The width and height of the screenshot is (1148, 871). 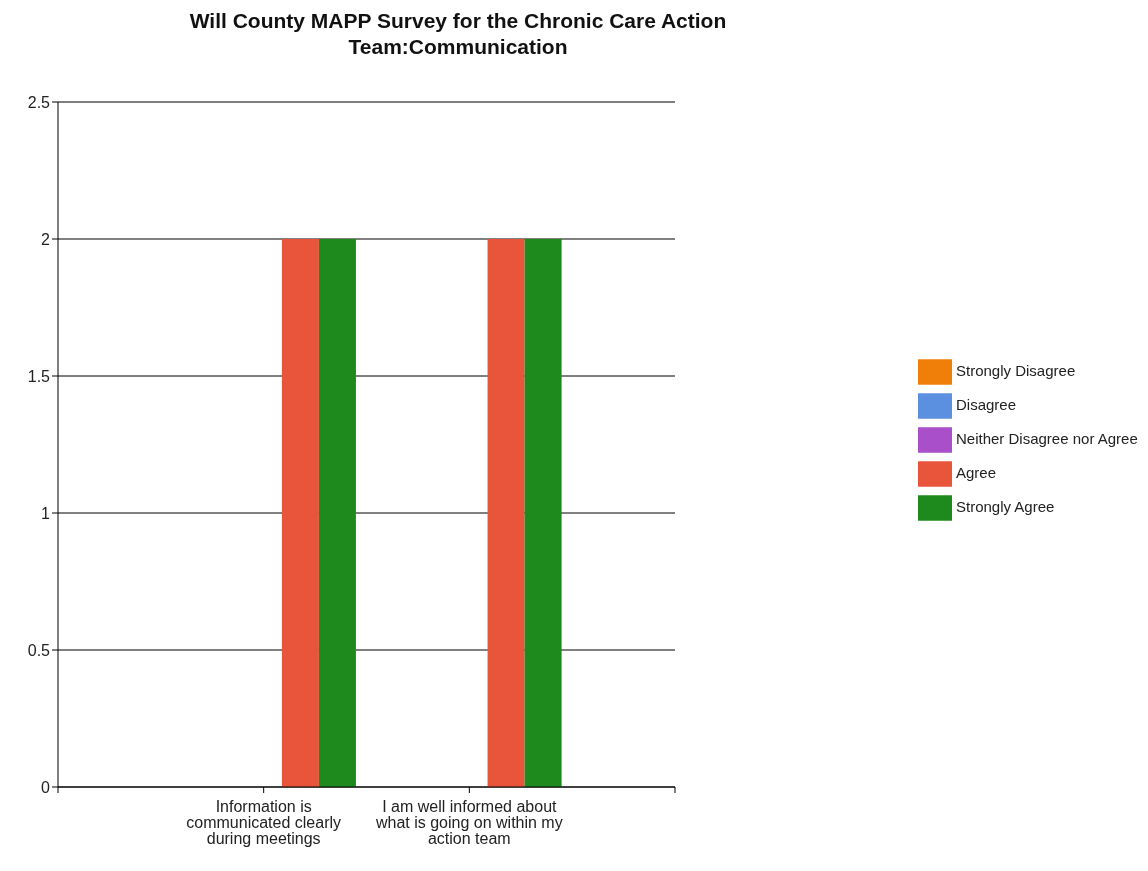 I want to click on x-tick-label: Information is communicated clearly during meetings, so click(x=264, y=823).